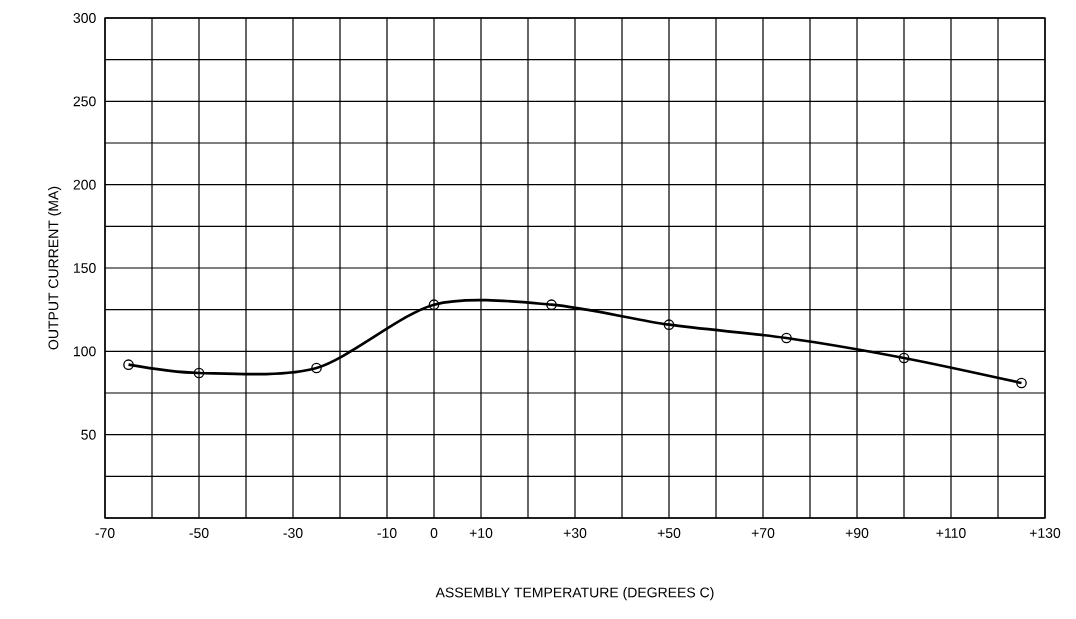 The width and height of the screenshot is (1076, 619). Describe the element at coordinates (88, 434) in the screenshot. I see `y-tick-label: 50` at that location.